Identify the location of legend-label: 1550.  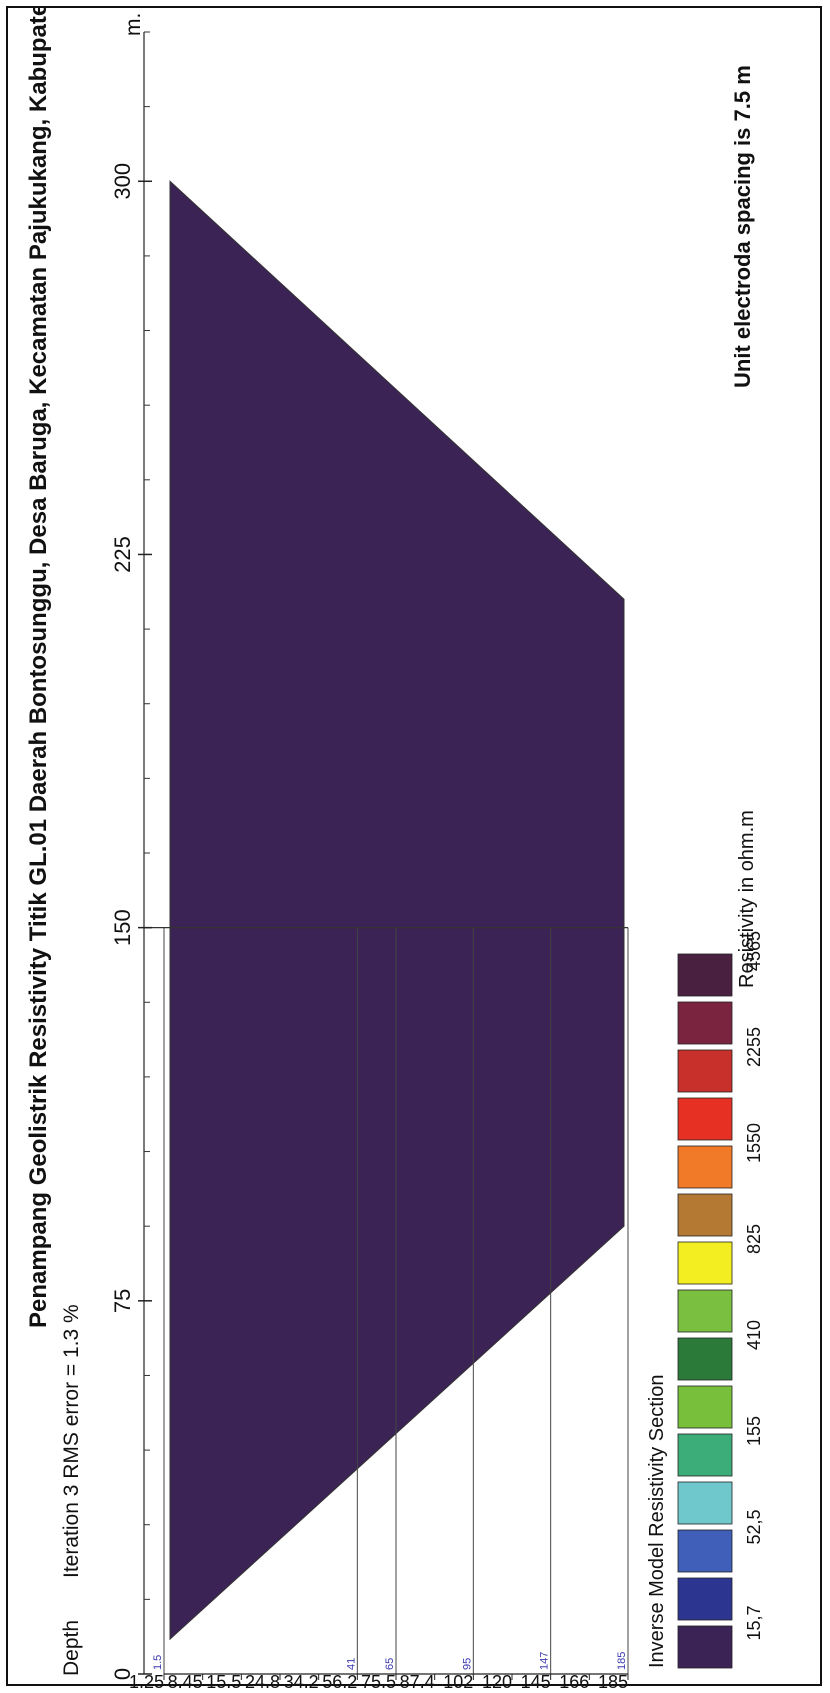
(754, 1143).